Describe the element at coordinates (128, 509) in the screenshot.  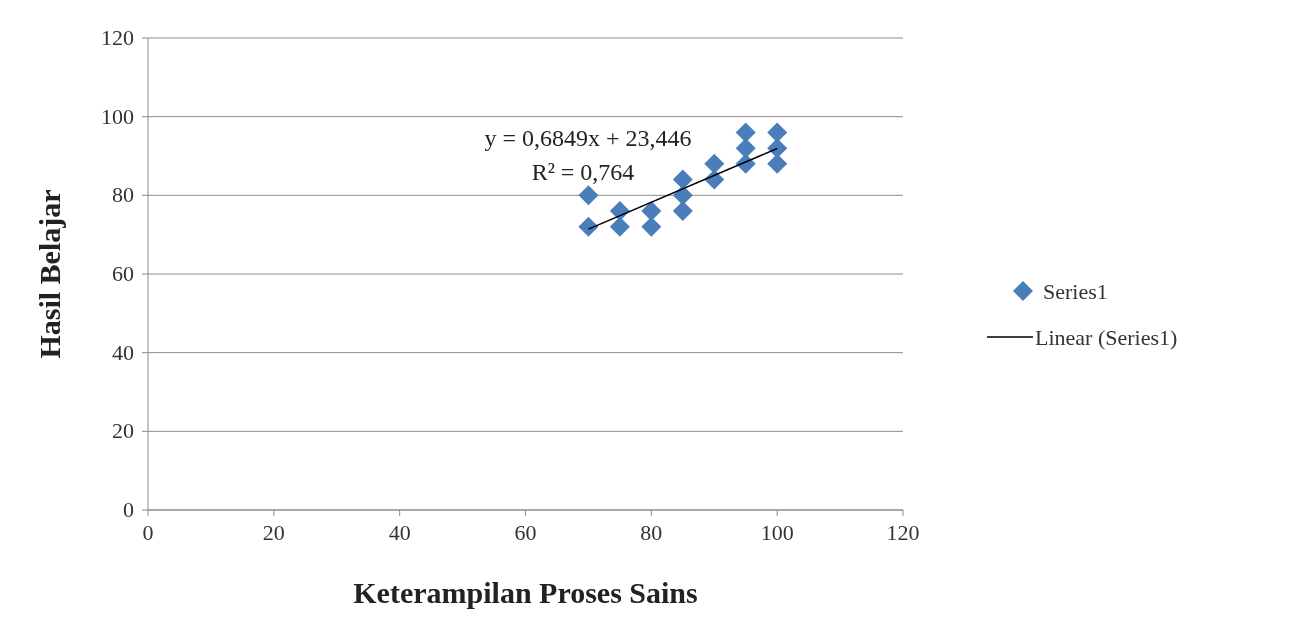
I see `y-tick-label: 0` at that location.